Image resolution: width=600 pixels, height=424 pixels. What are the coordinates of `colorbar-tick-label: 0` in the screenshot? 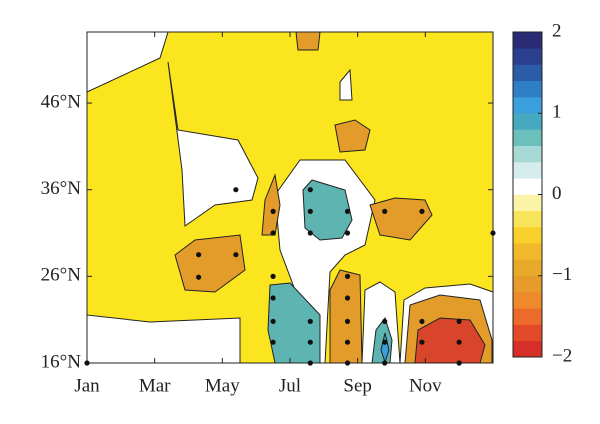 It's located at (557, 193).